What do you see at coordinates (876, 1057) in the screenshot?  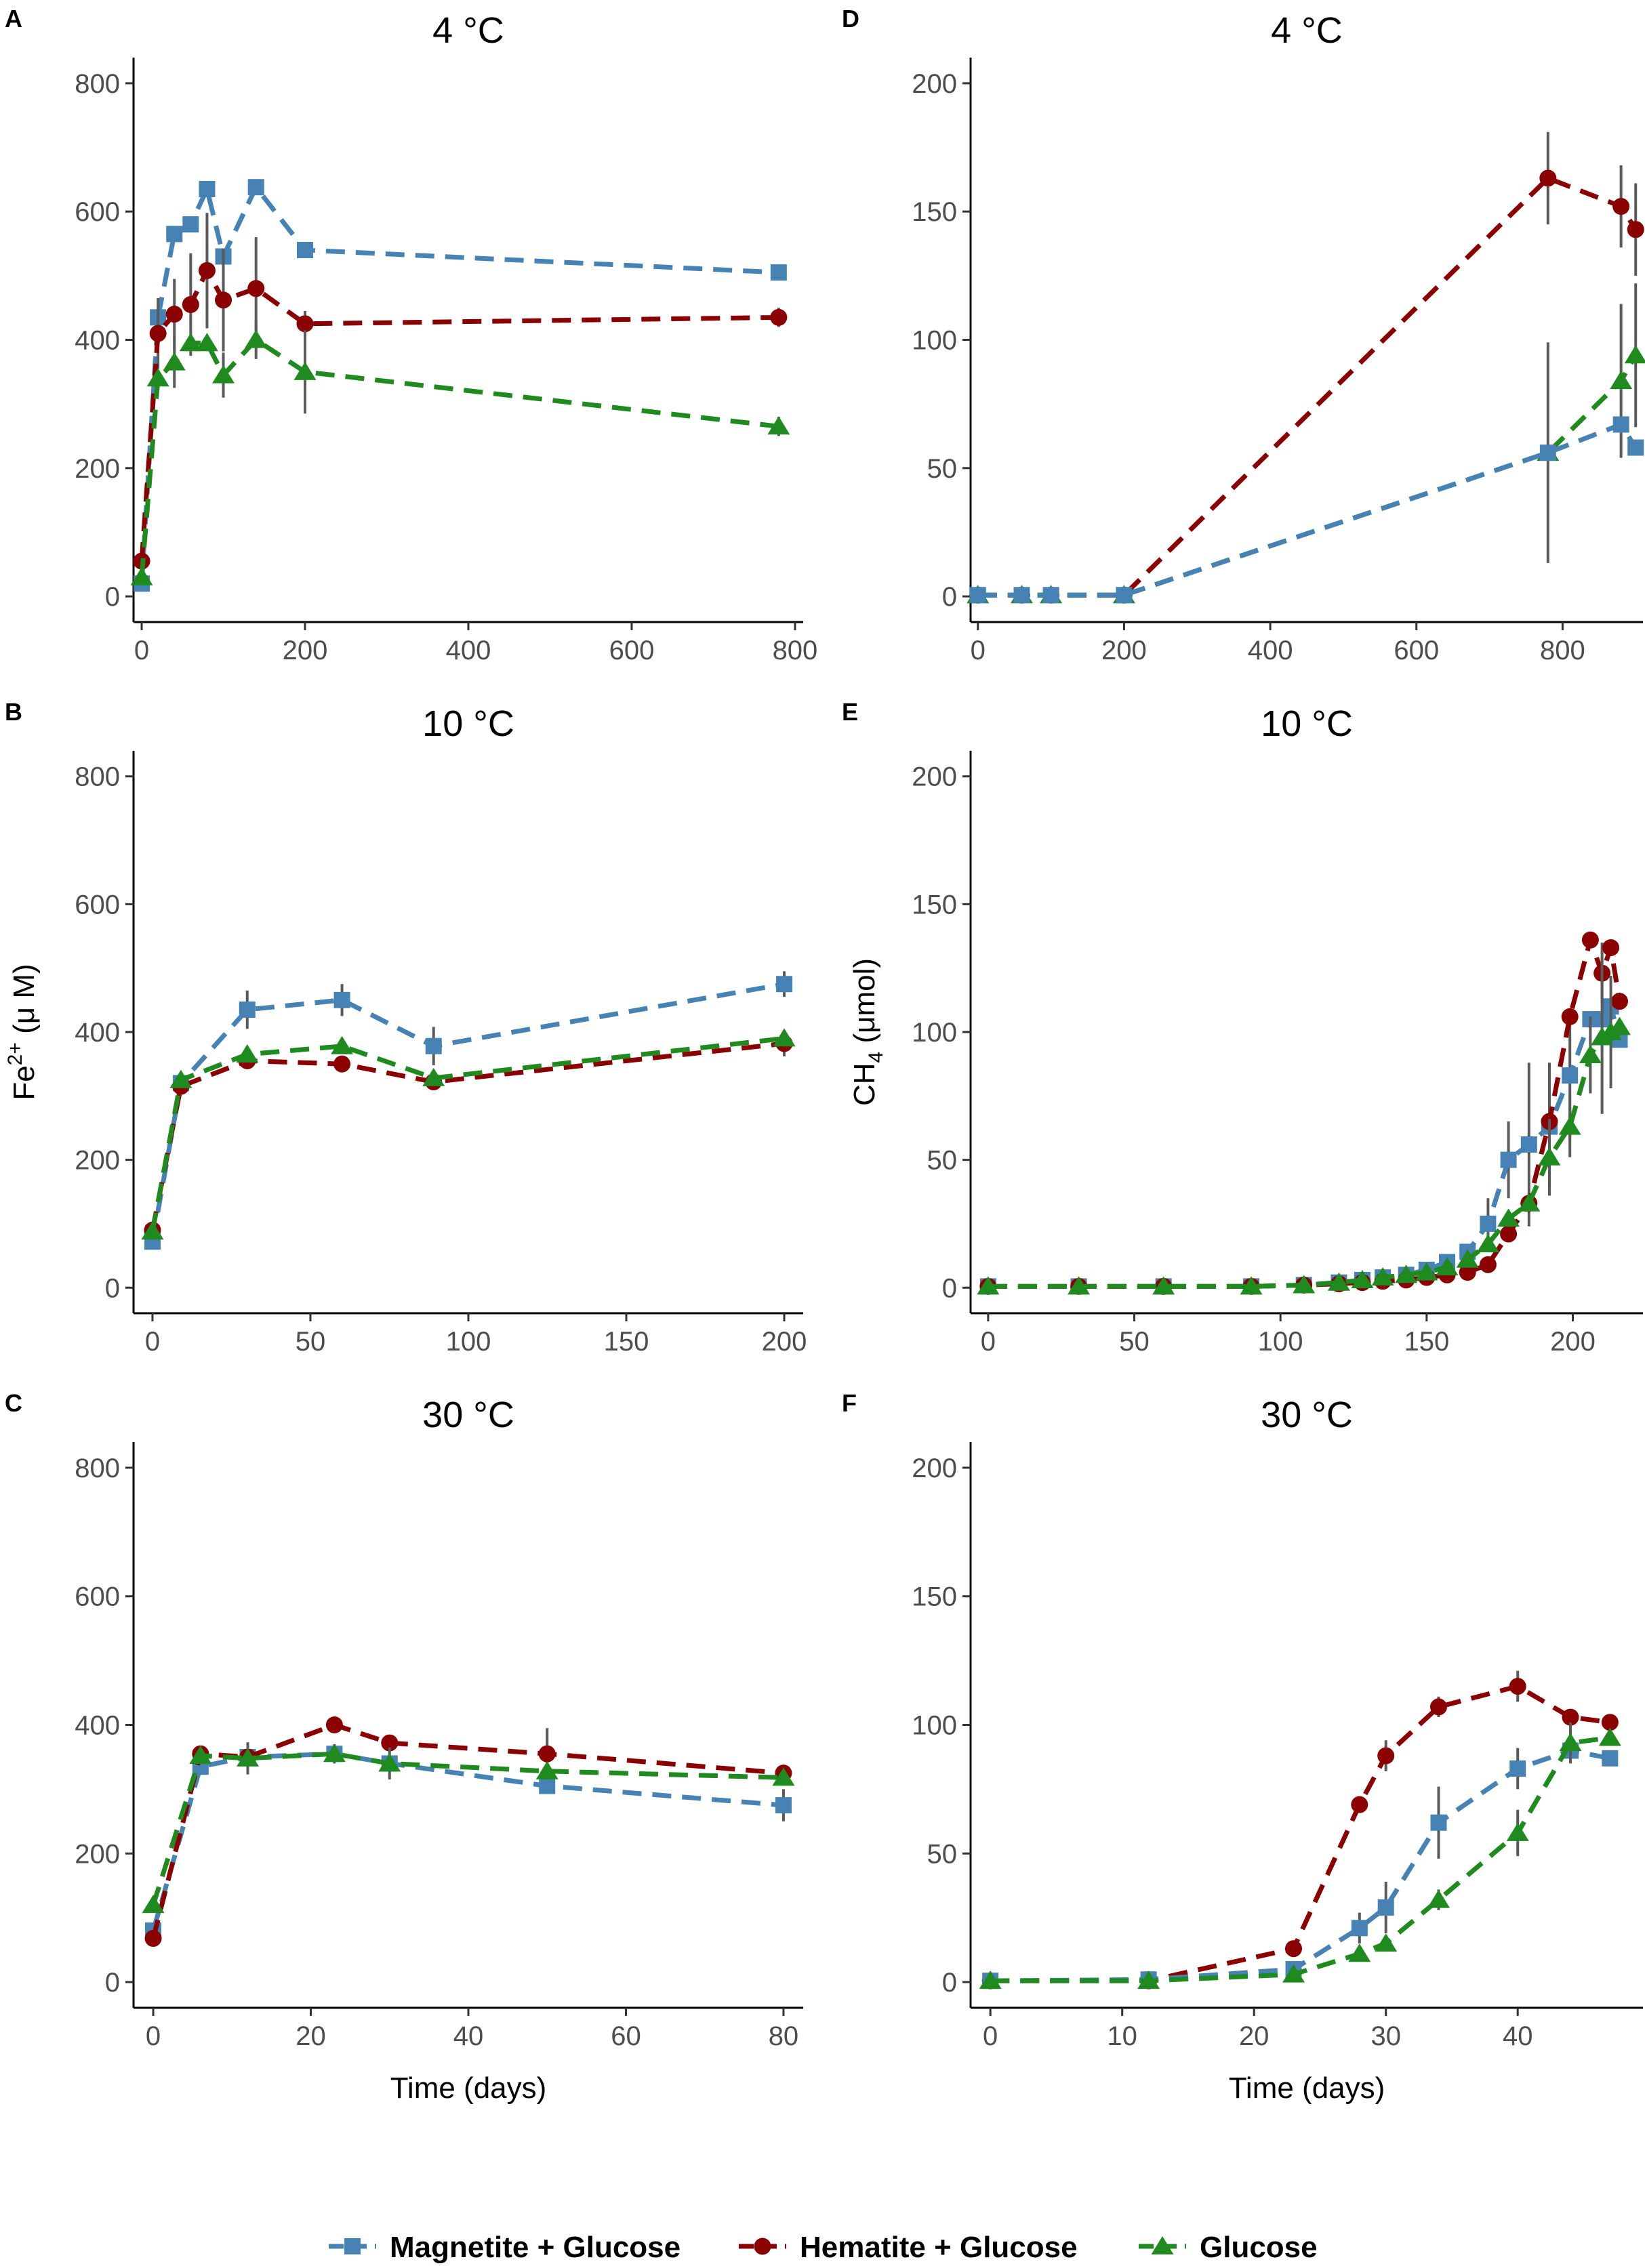 I see `y-axis-title-sub: 4` at bounding box center [876, 1057].